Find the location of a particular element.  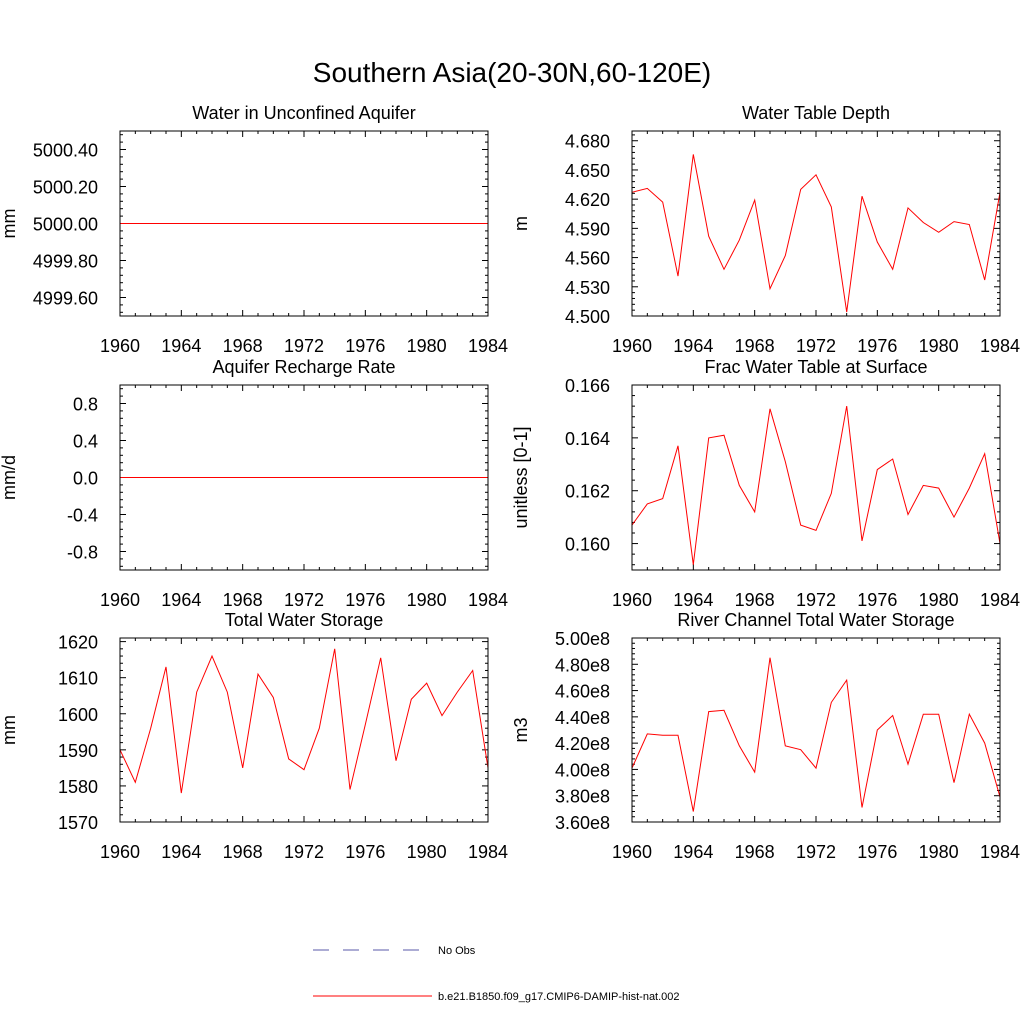

y-tick-label: -0.8 is located at coordinates (82, 553).